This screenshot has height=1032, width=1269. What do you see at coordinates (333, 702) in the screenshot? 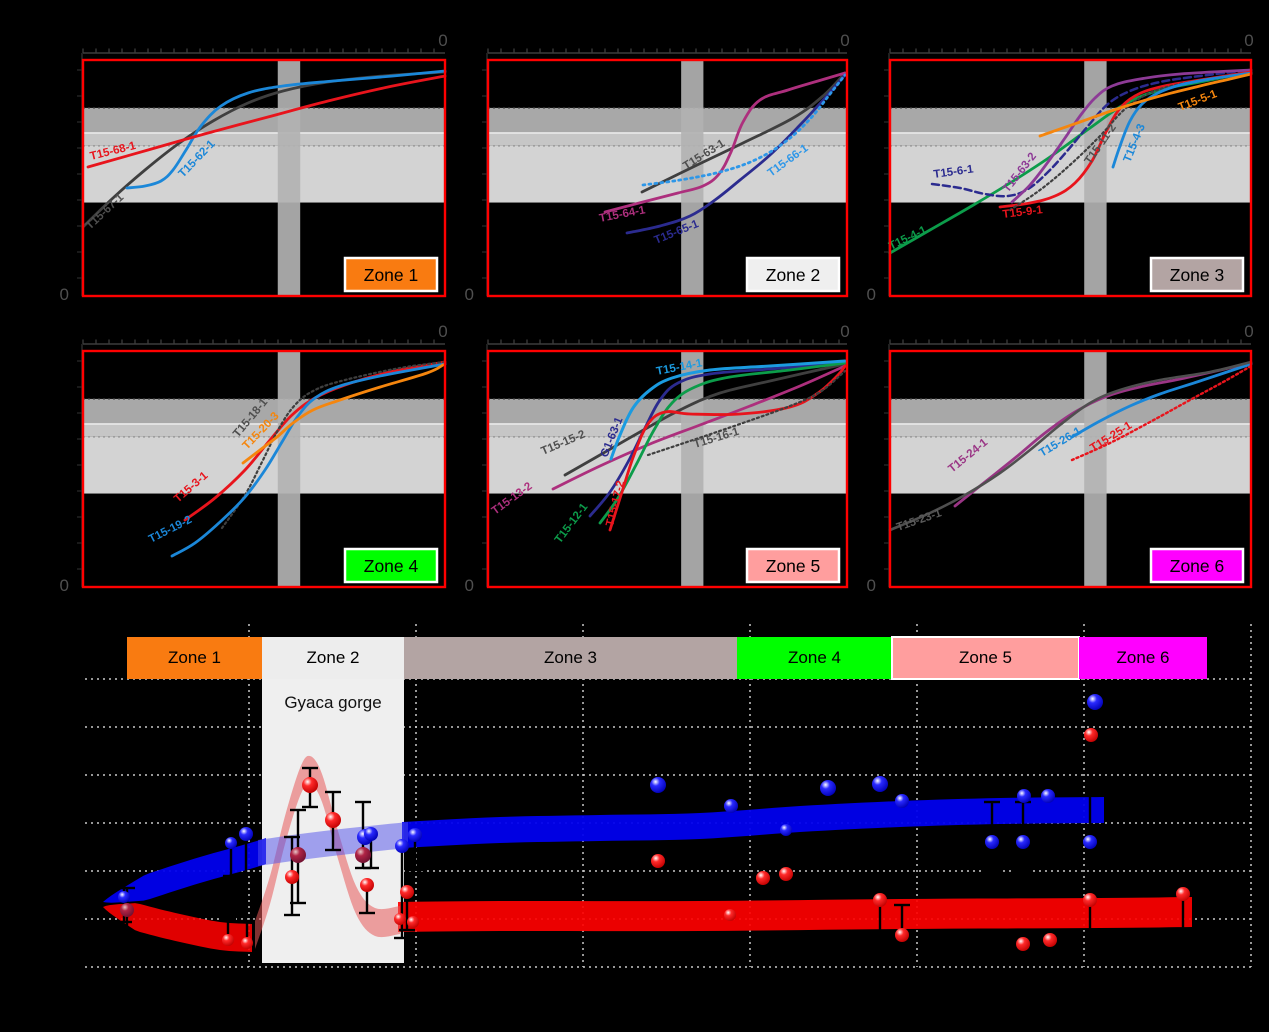
I see `gorge-label: Gyaca gorge` at bounding box center [333, 702].